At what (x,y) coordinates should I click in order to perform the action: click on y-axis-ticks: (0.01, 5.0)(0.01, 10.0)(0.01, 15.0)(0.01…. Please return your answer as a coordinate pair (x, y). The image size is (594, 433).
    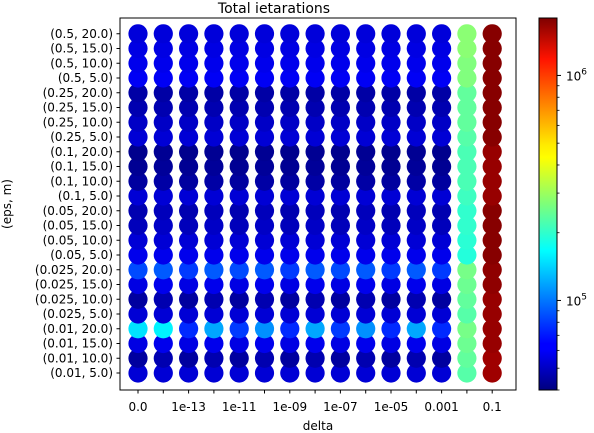
    Looking at the image, I should click on (77, 203).